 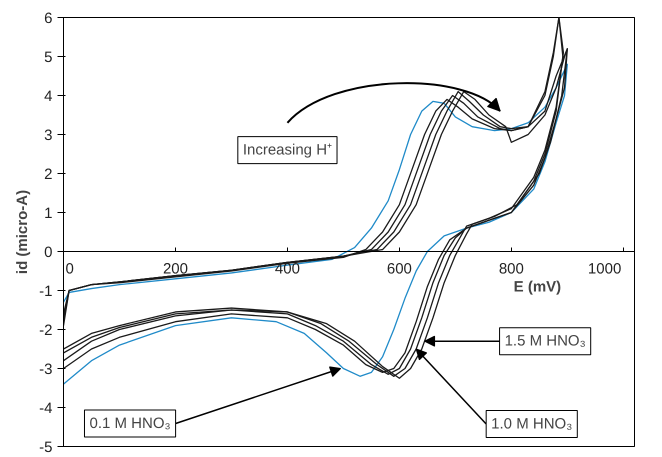 I want to click on y-tick-label: 3, so click(x=48, y=135).